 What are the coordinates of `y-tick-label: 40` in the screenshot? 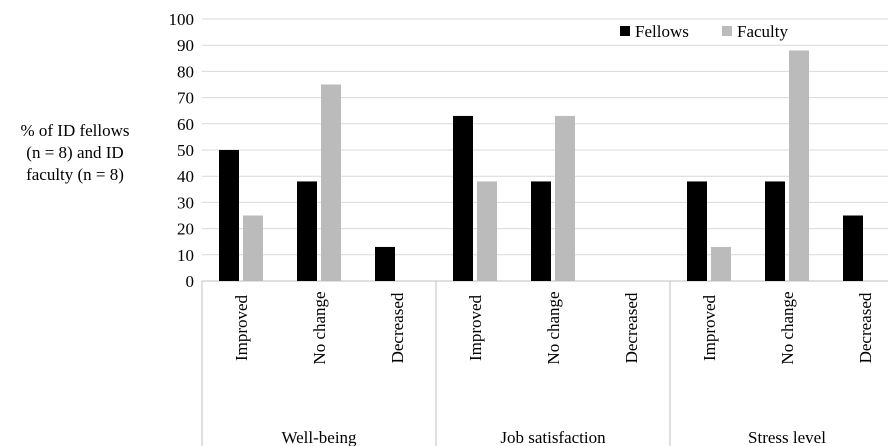 It's located at (185, 176).